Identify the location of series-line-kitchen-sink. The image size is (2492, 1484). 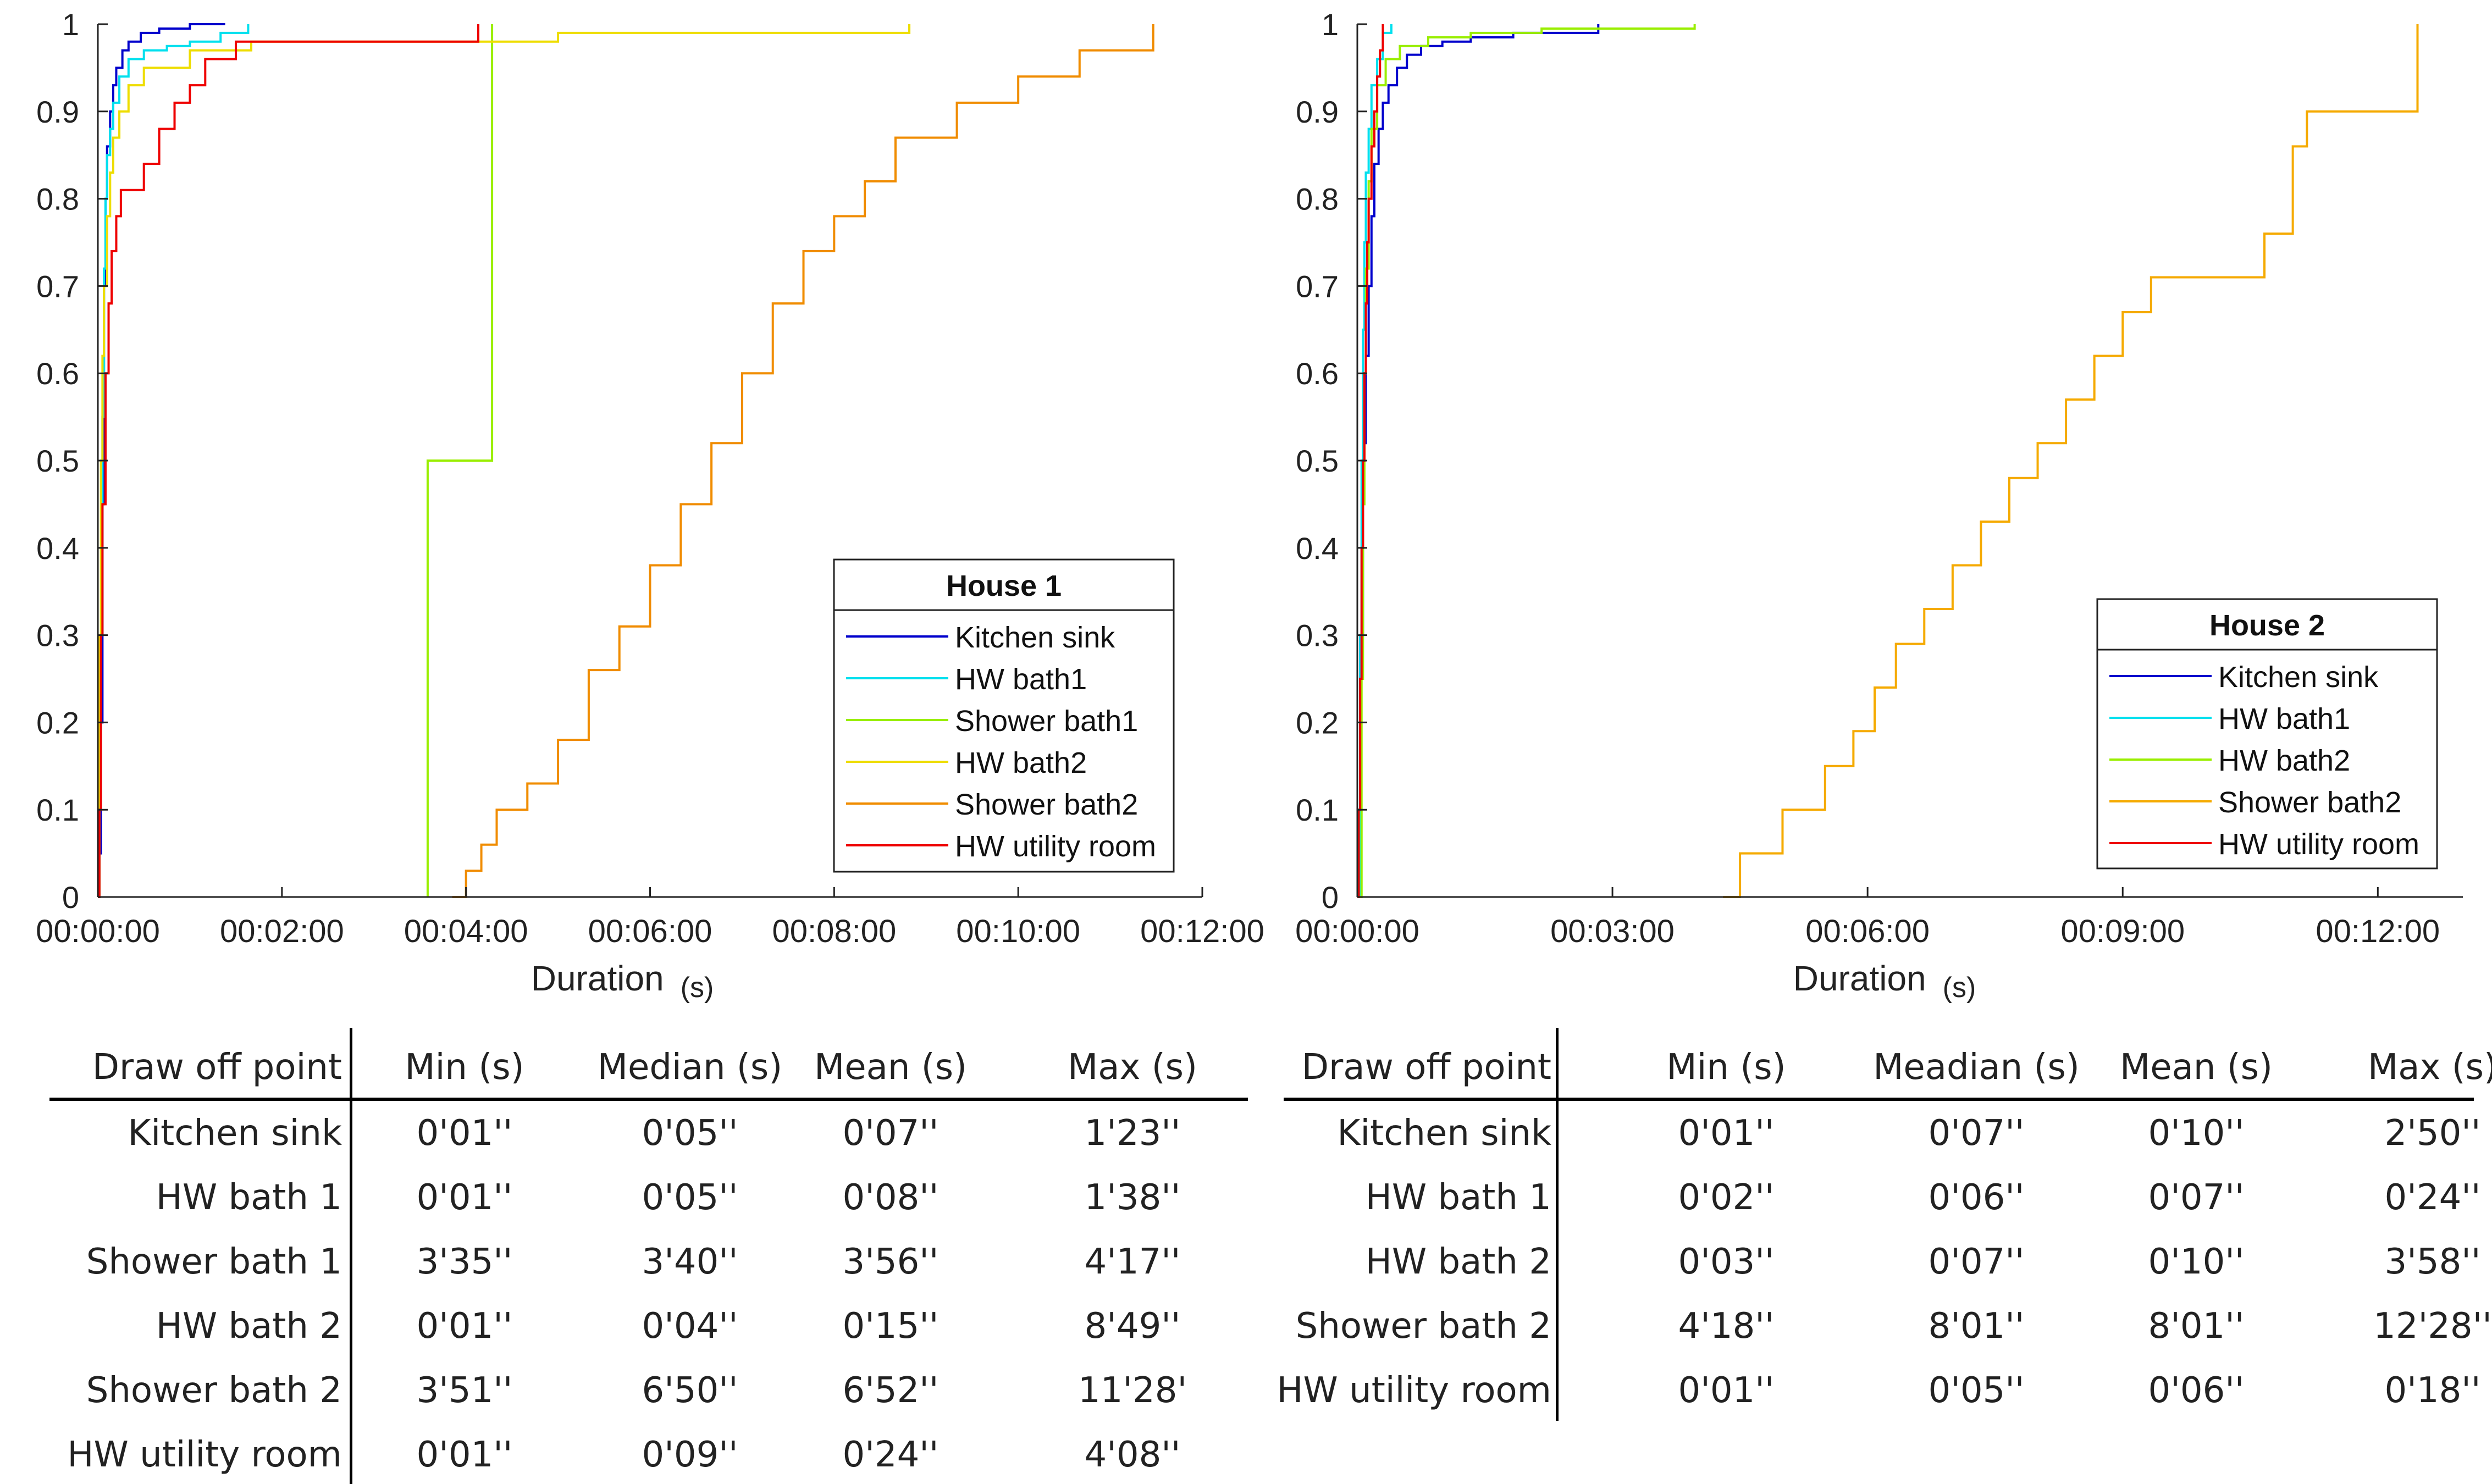
(161, 460).